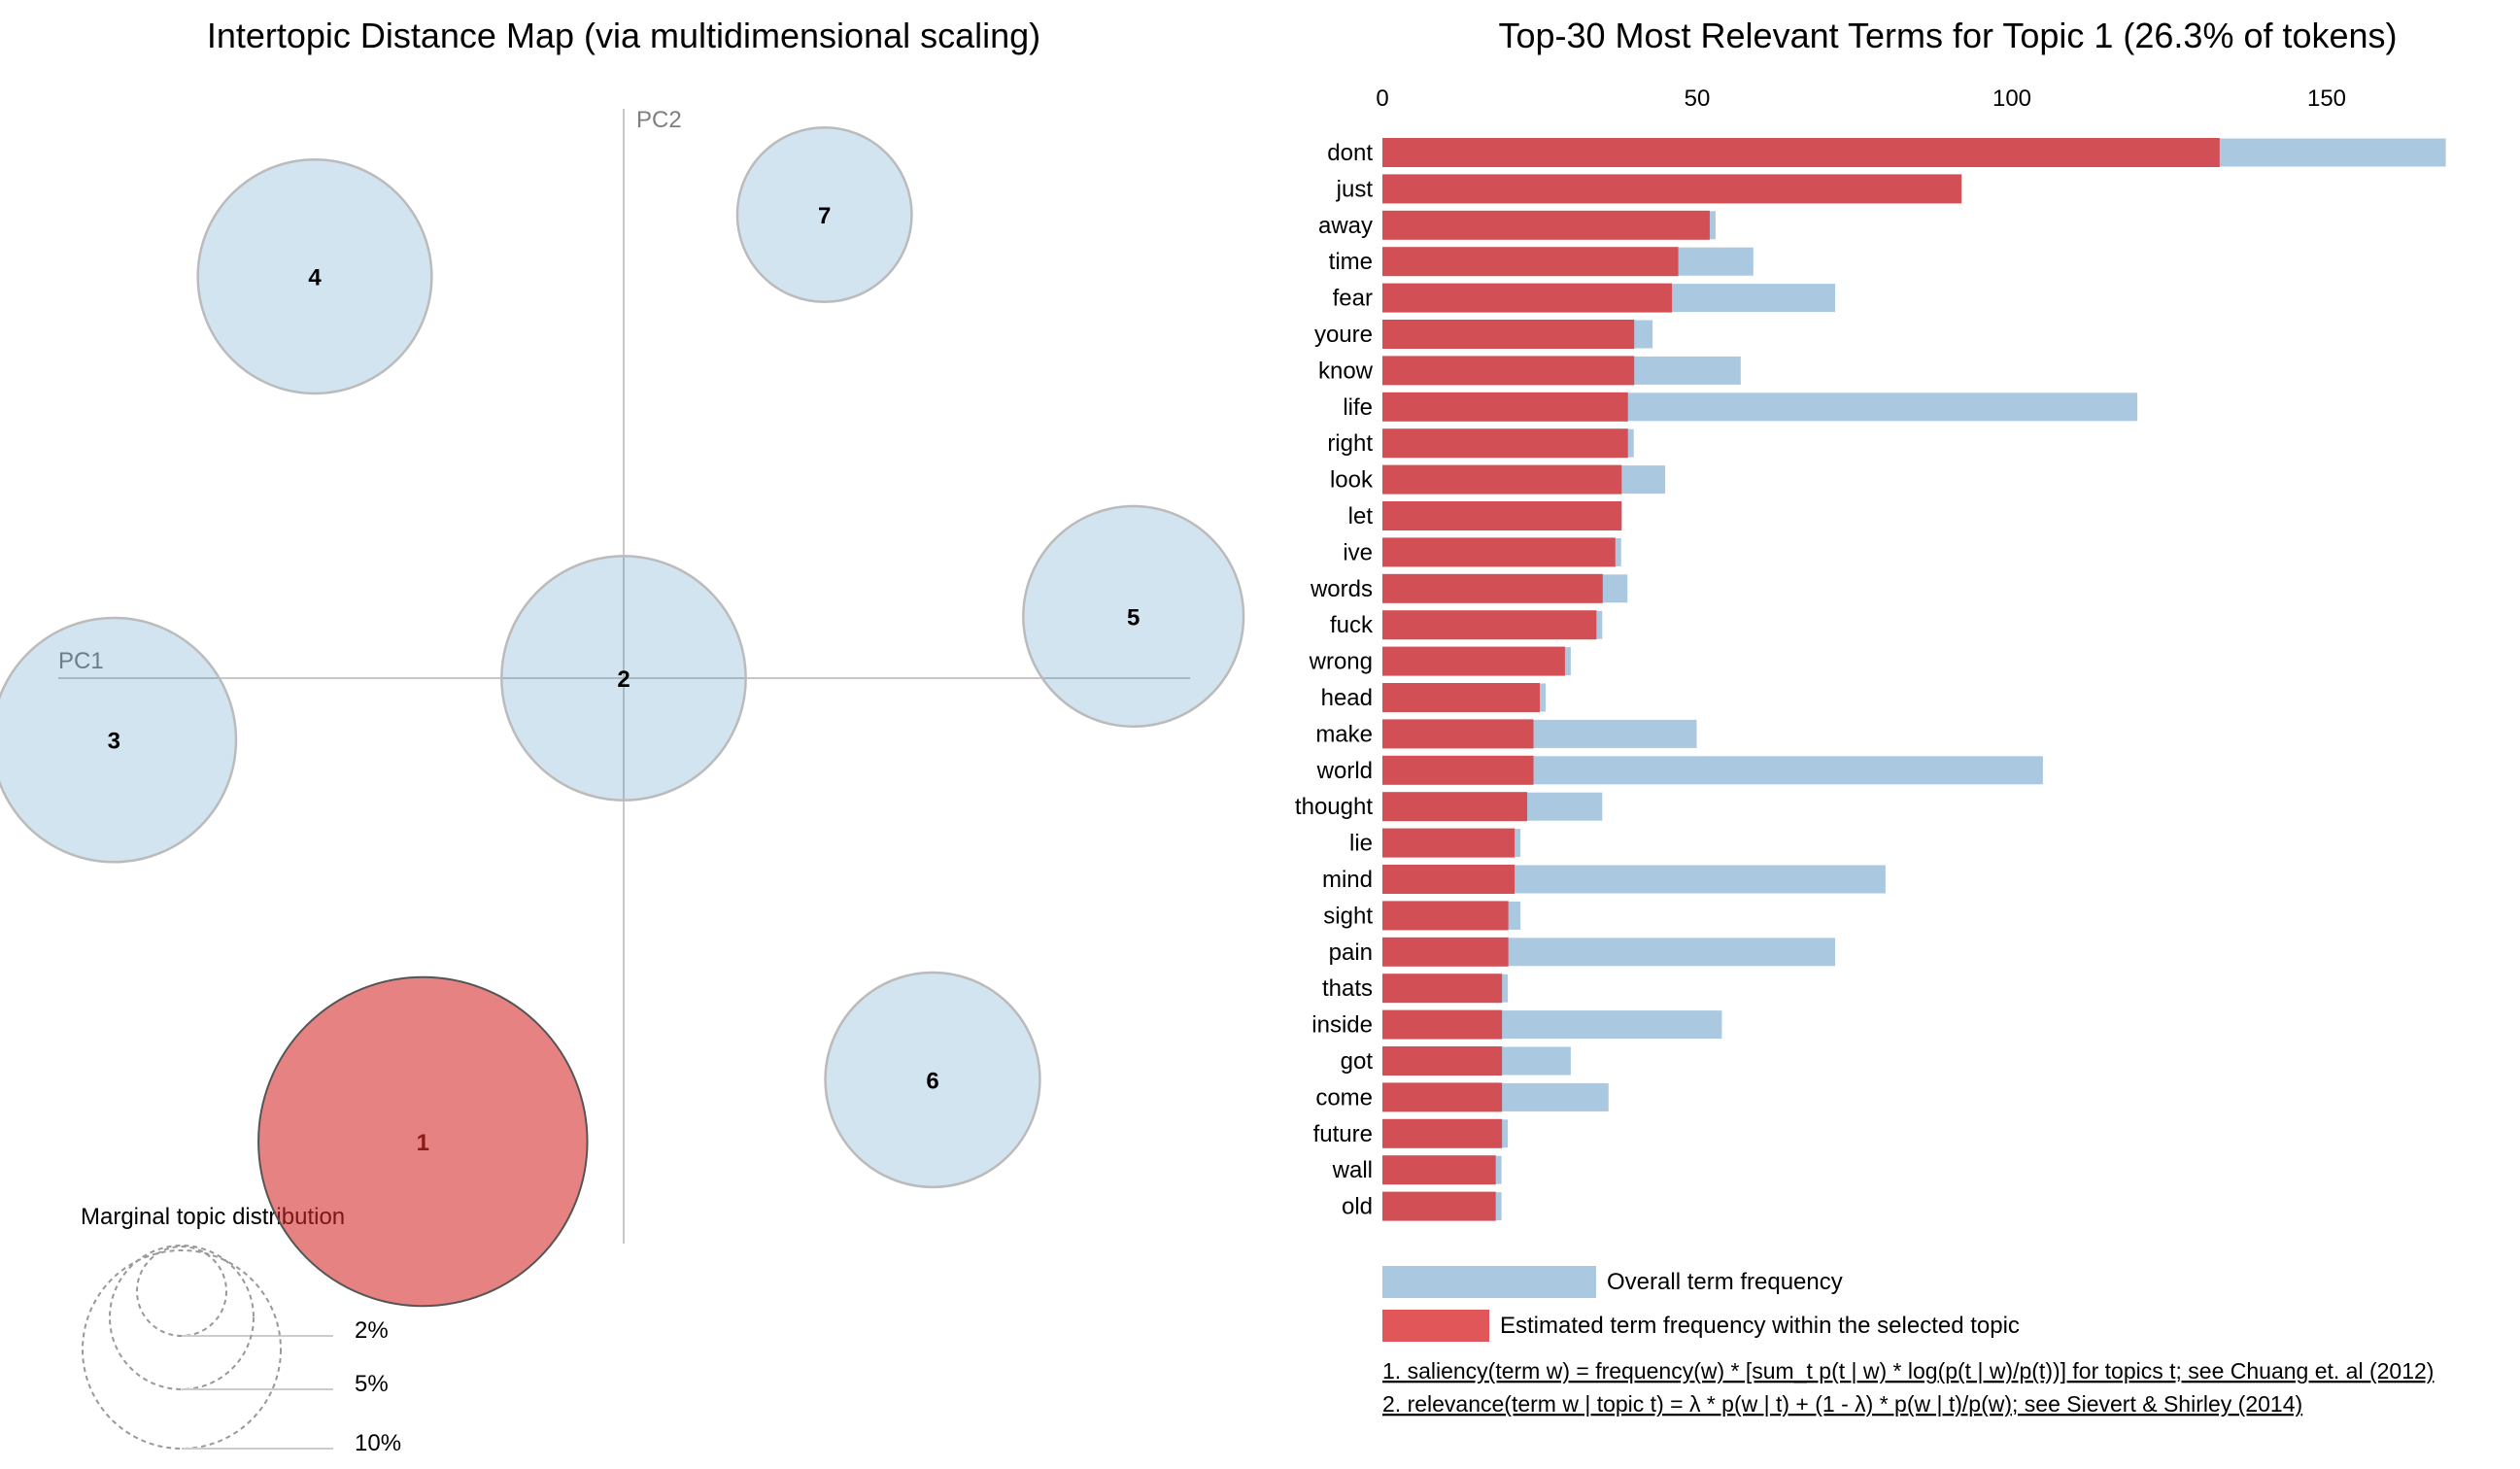  What do you see at coordinates (1347, 880) in the screenshot?
I see `term-label: mind` at bounding box center [1347, 880].